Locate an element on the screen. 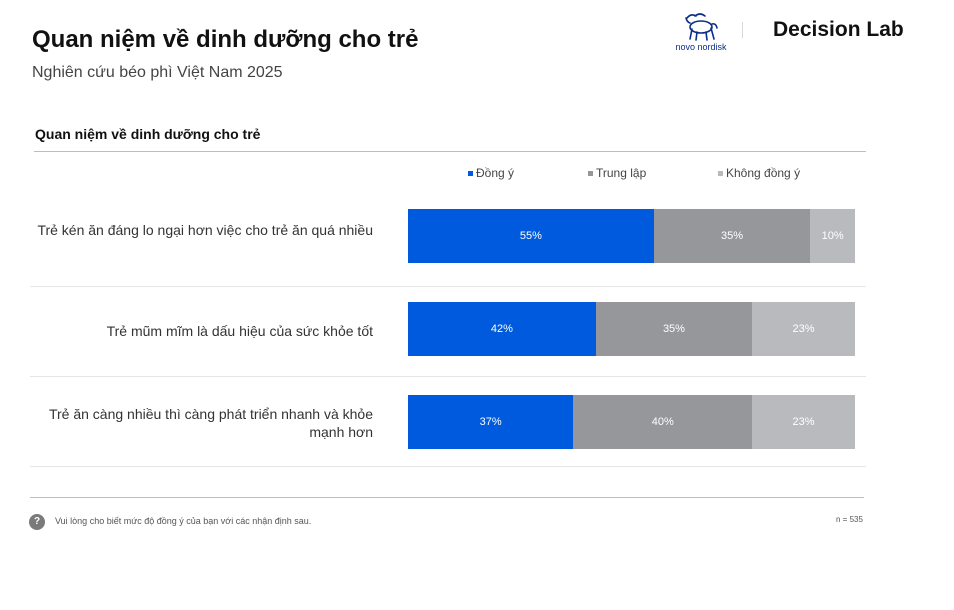  bar-segment-trung-lap-3: 40% is located at coordinates (663, 422).